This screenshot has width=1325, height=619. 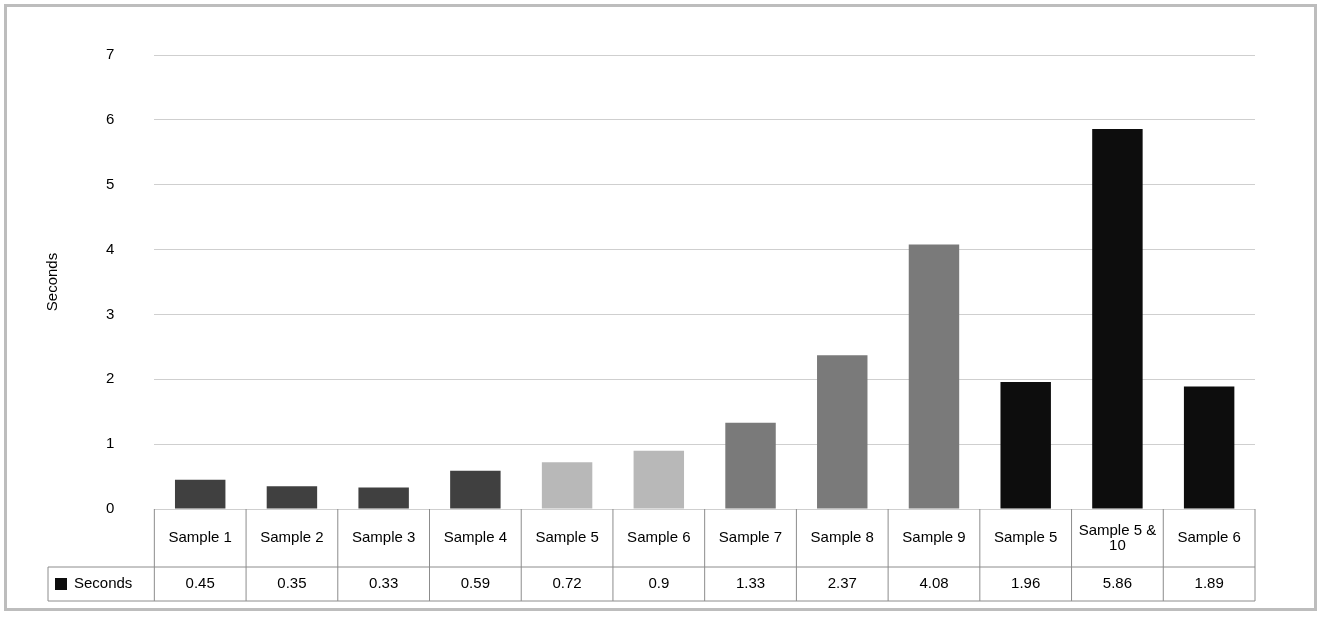 What do you see at coordinates (842, 583) in the screenshot?
I see `data-label: 2.37` at bounding box center [842, 583].